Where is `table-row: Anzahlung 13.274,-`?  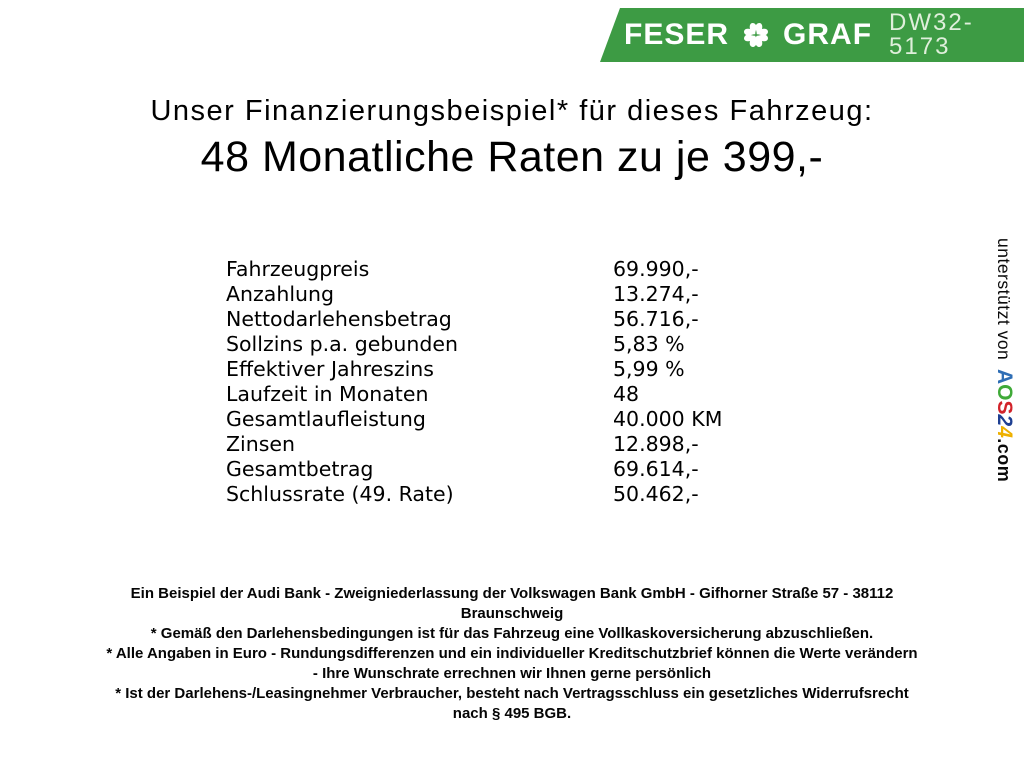
table-row: Anzahlung 13.274,- is located at coordinates (474, 294).